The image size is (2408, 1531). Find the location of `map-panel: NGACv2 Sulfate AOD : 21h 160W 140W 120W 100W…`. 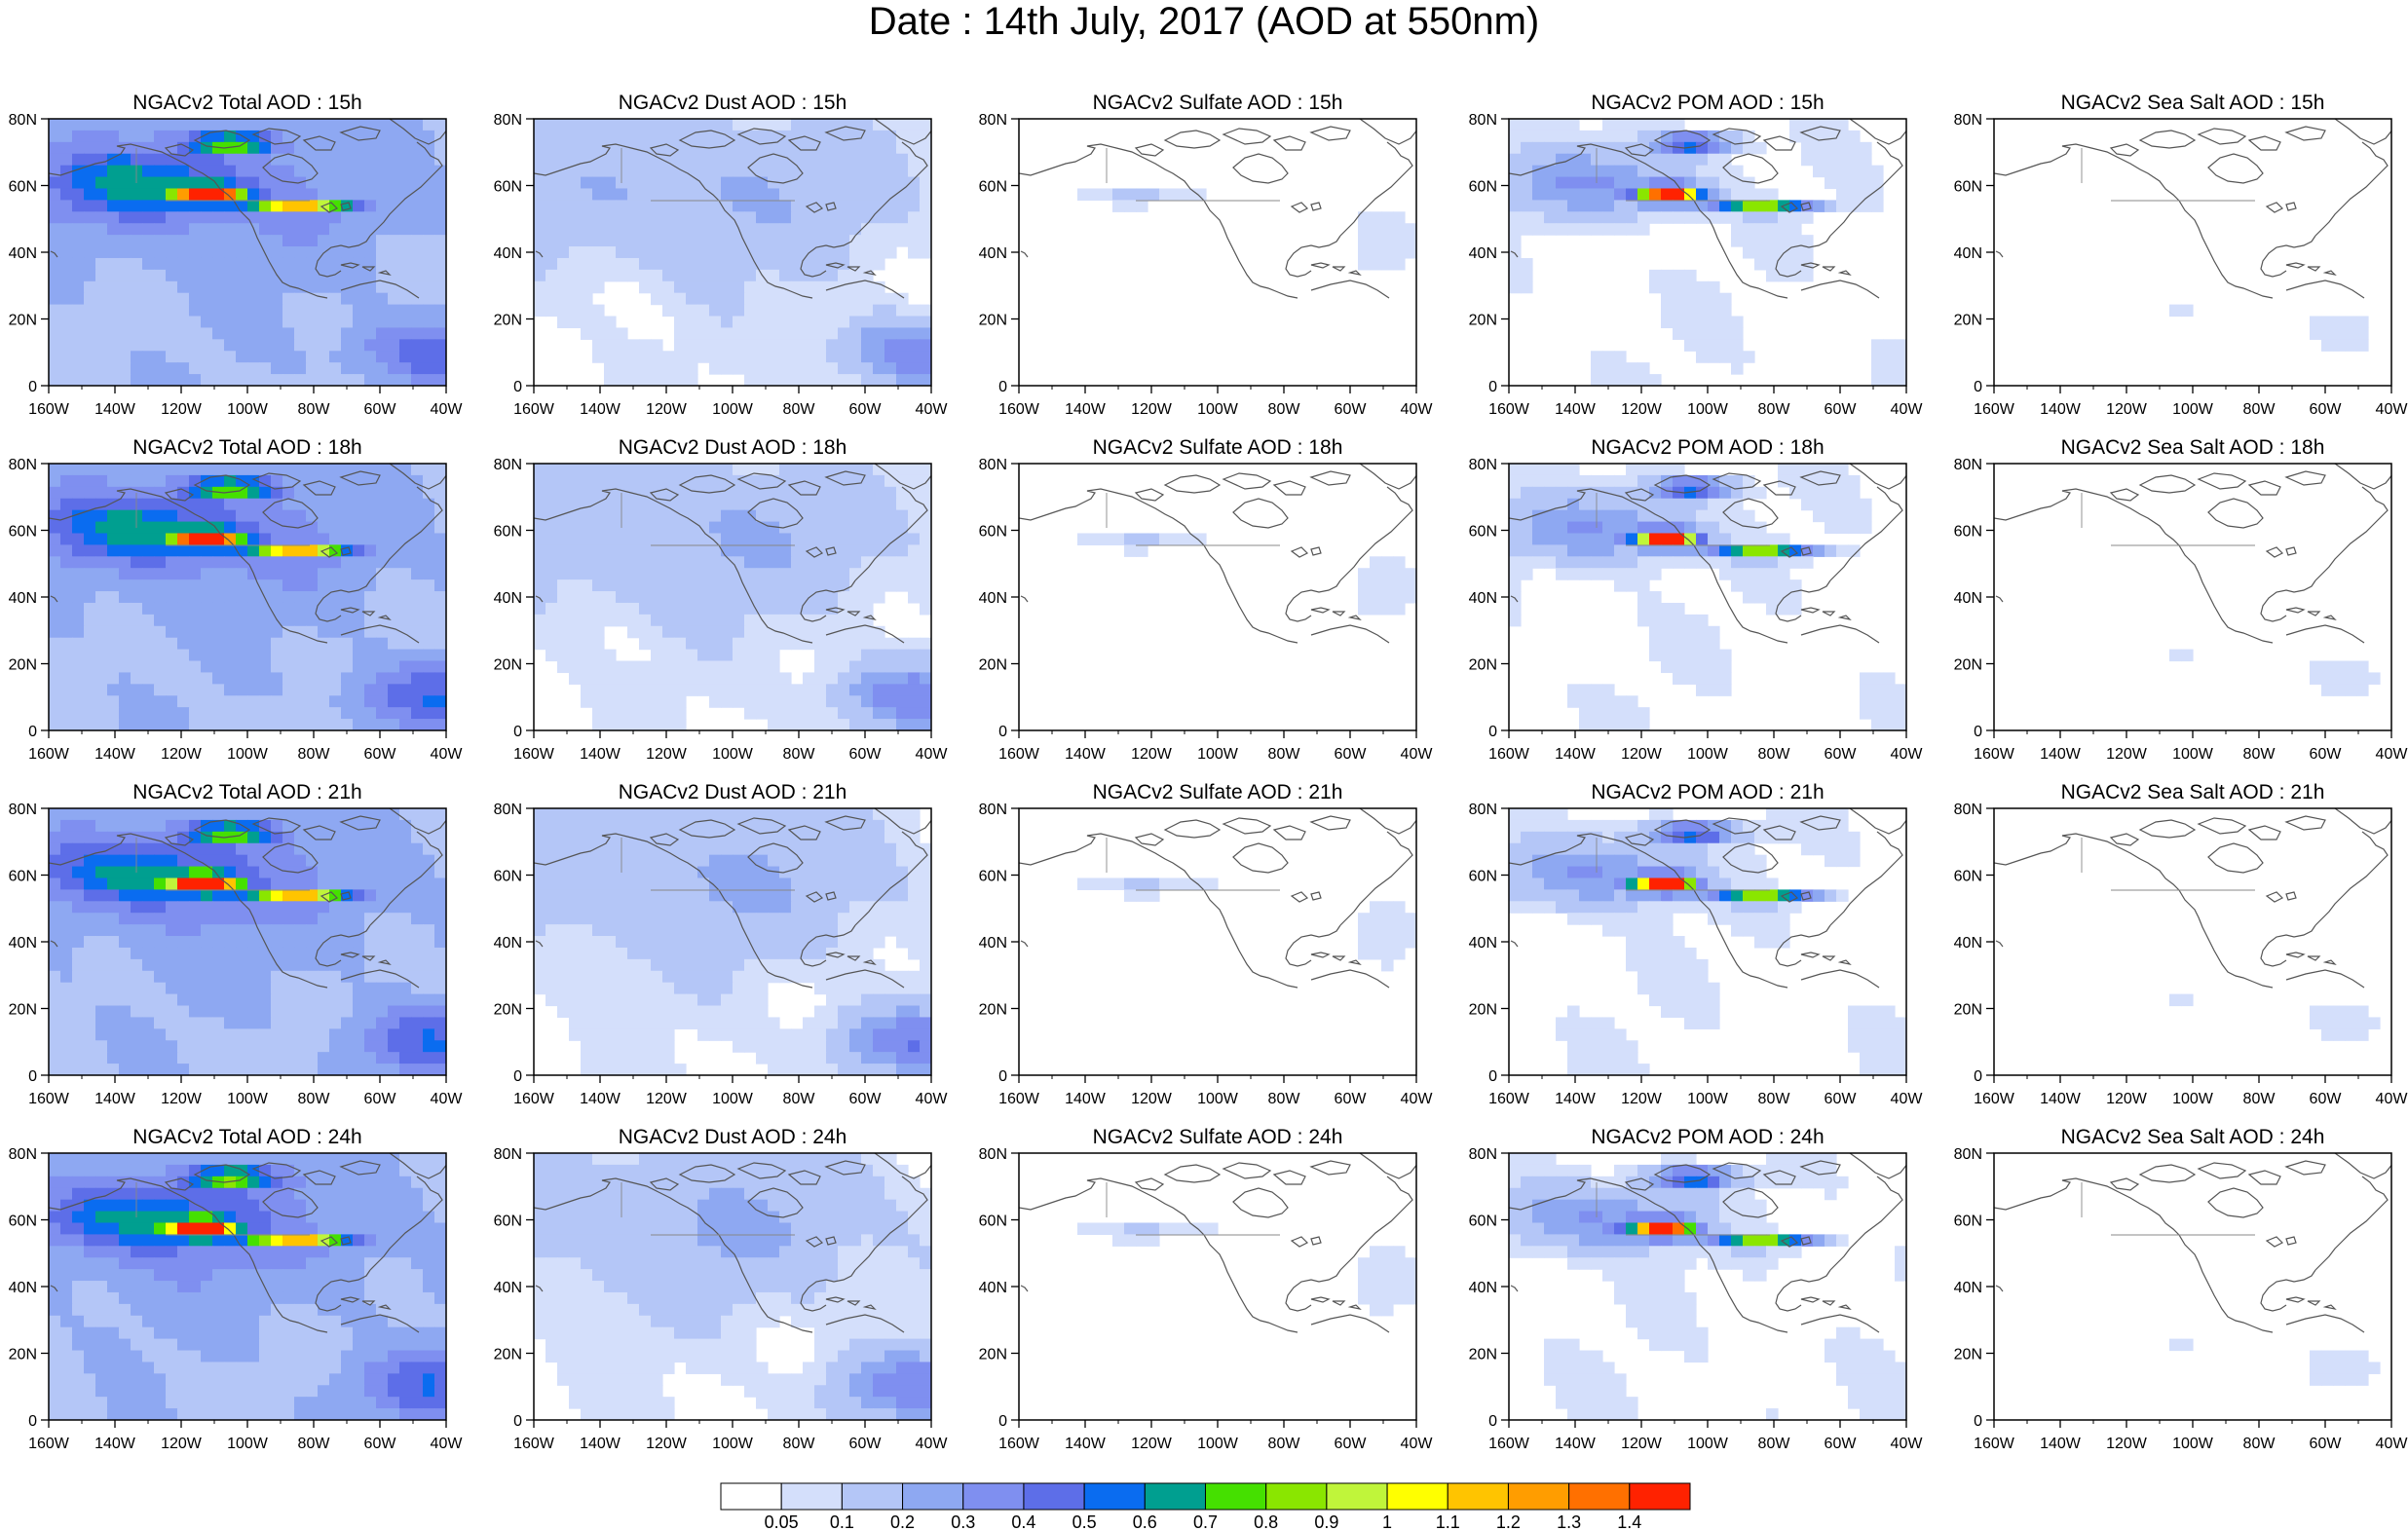

map-panel: NGACv2 Sulfate AOD : 21h 160W 140W 120W 100W… is located at coordinates (1206, 944).